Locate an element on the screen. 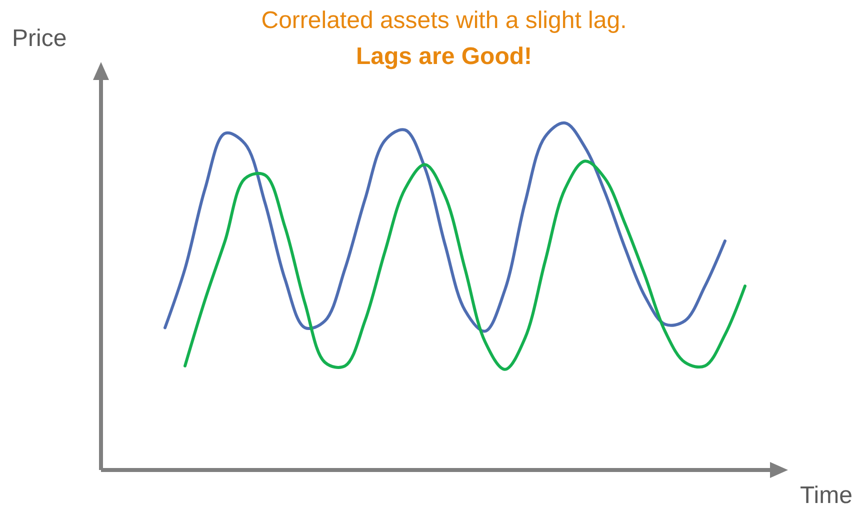  chart-title: Correlated assets with a slight lag. is located at coordinates (444, 20).